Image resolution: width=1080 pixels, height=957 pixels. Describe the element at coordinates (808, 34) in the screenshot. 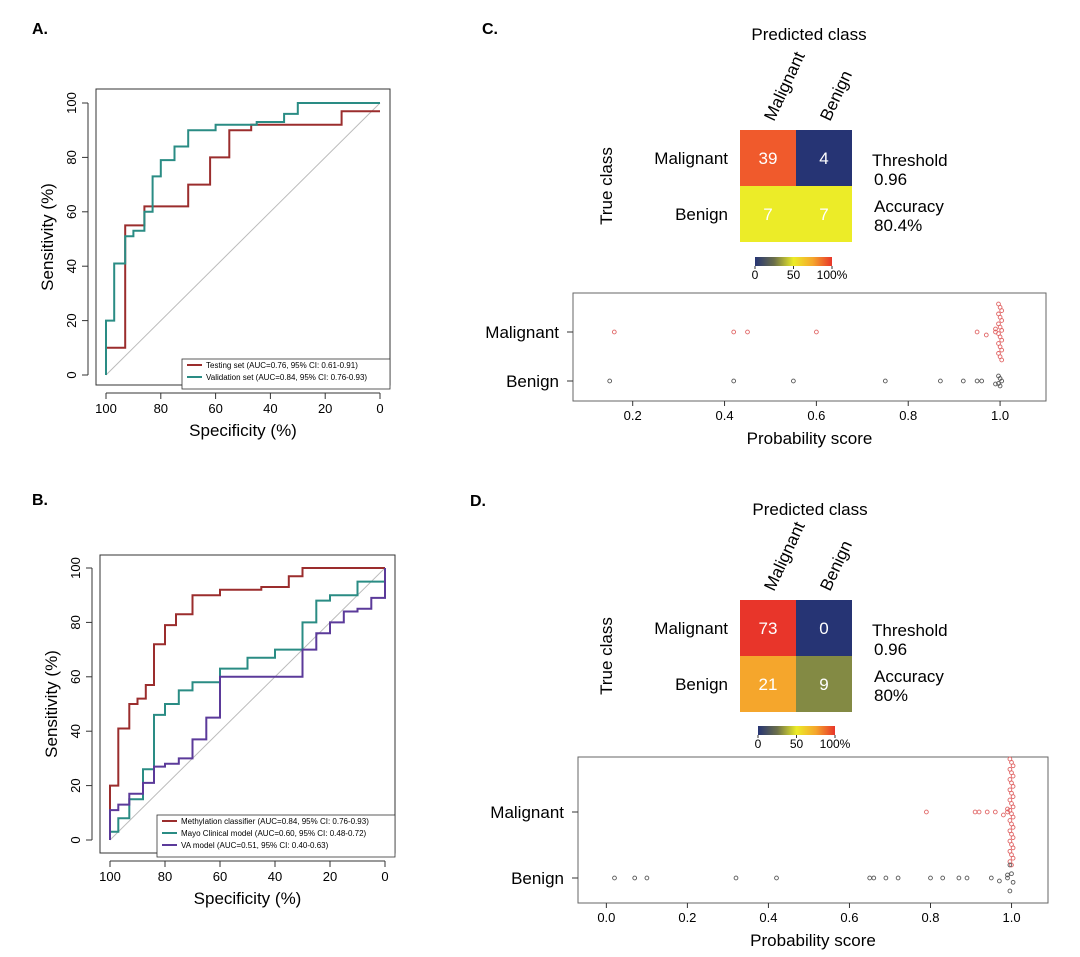

I see `matrix-title: Predicted class` at that location.